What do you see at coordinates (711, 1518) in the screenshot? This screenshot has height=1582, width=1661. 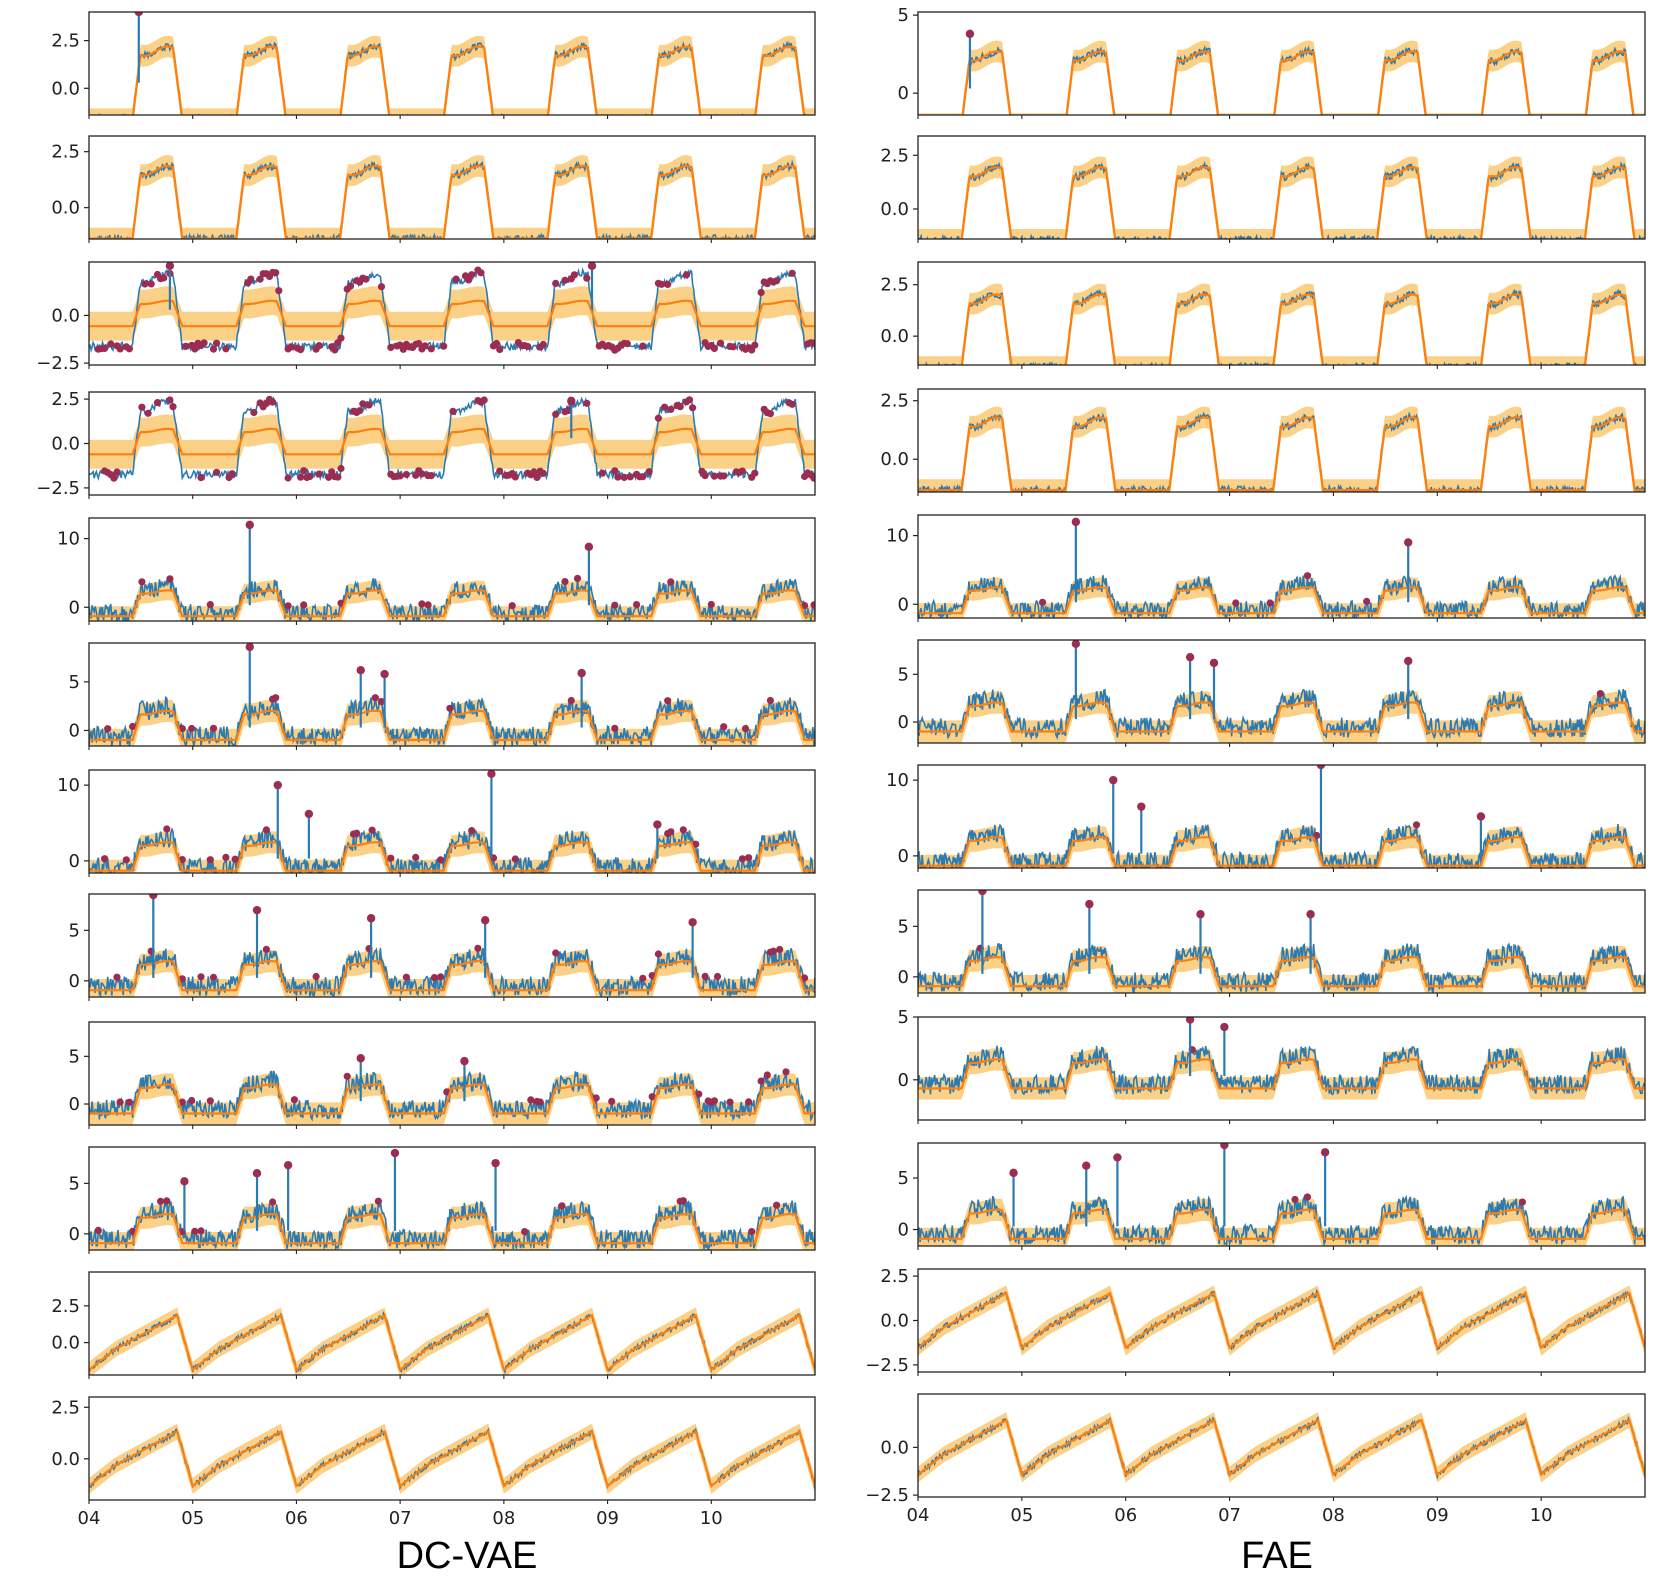 I see `x-tick-label: 10` at bounding box center [711, 1518].